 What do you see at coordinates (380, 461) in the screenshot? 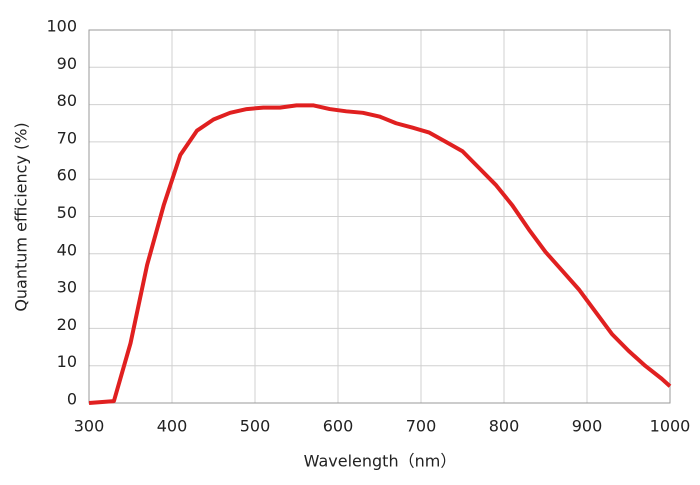
I see `x-axis-label: Wavelength（nm）` at bounding box center [380, 461].